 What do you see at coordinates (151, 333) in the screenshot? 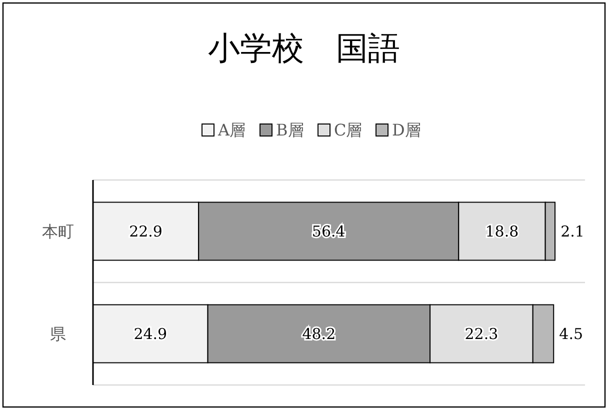
I see `data-label: 24.9` at bounding box center [151, 333].